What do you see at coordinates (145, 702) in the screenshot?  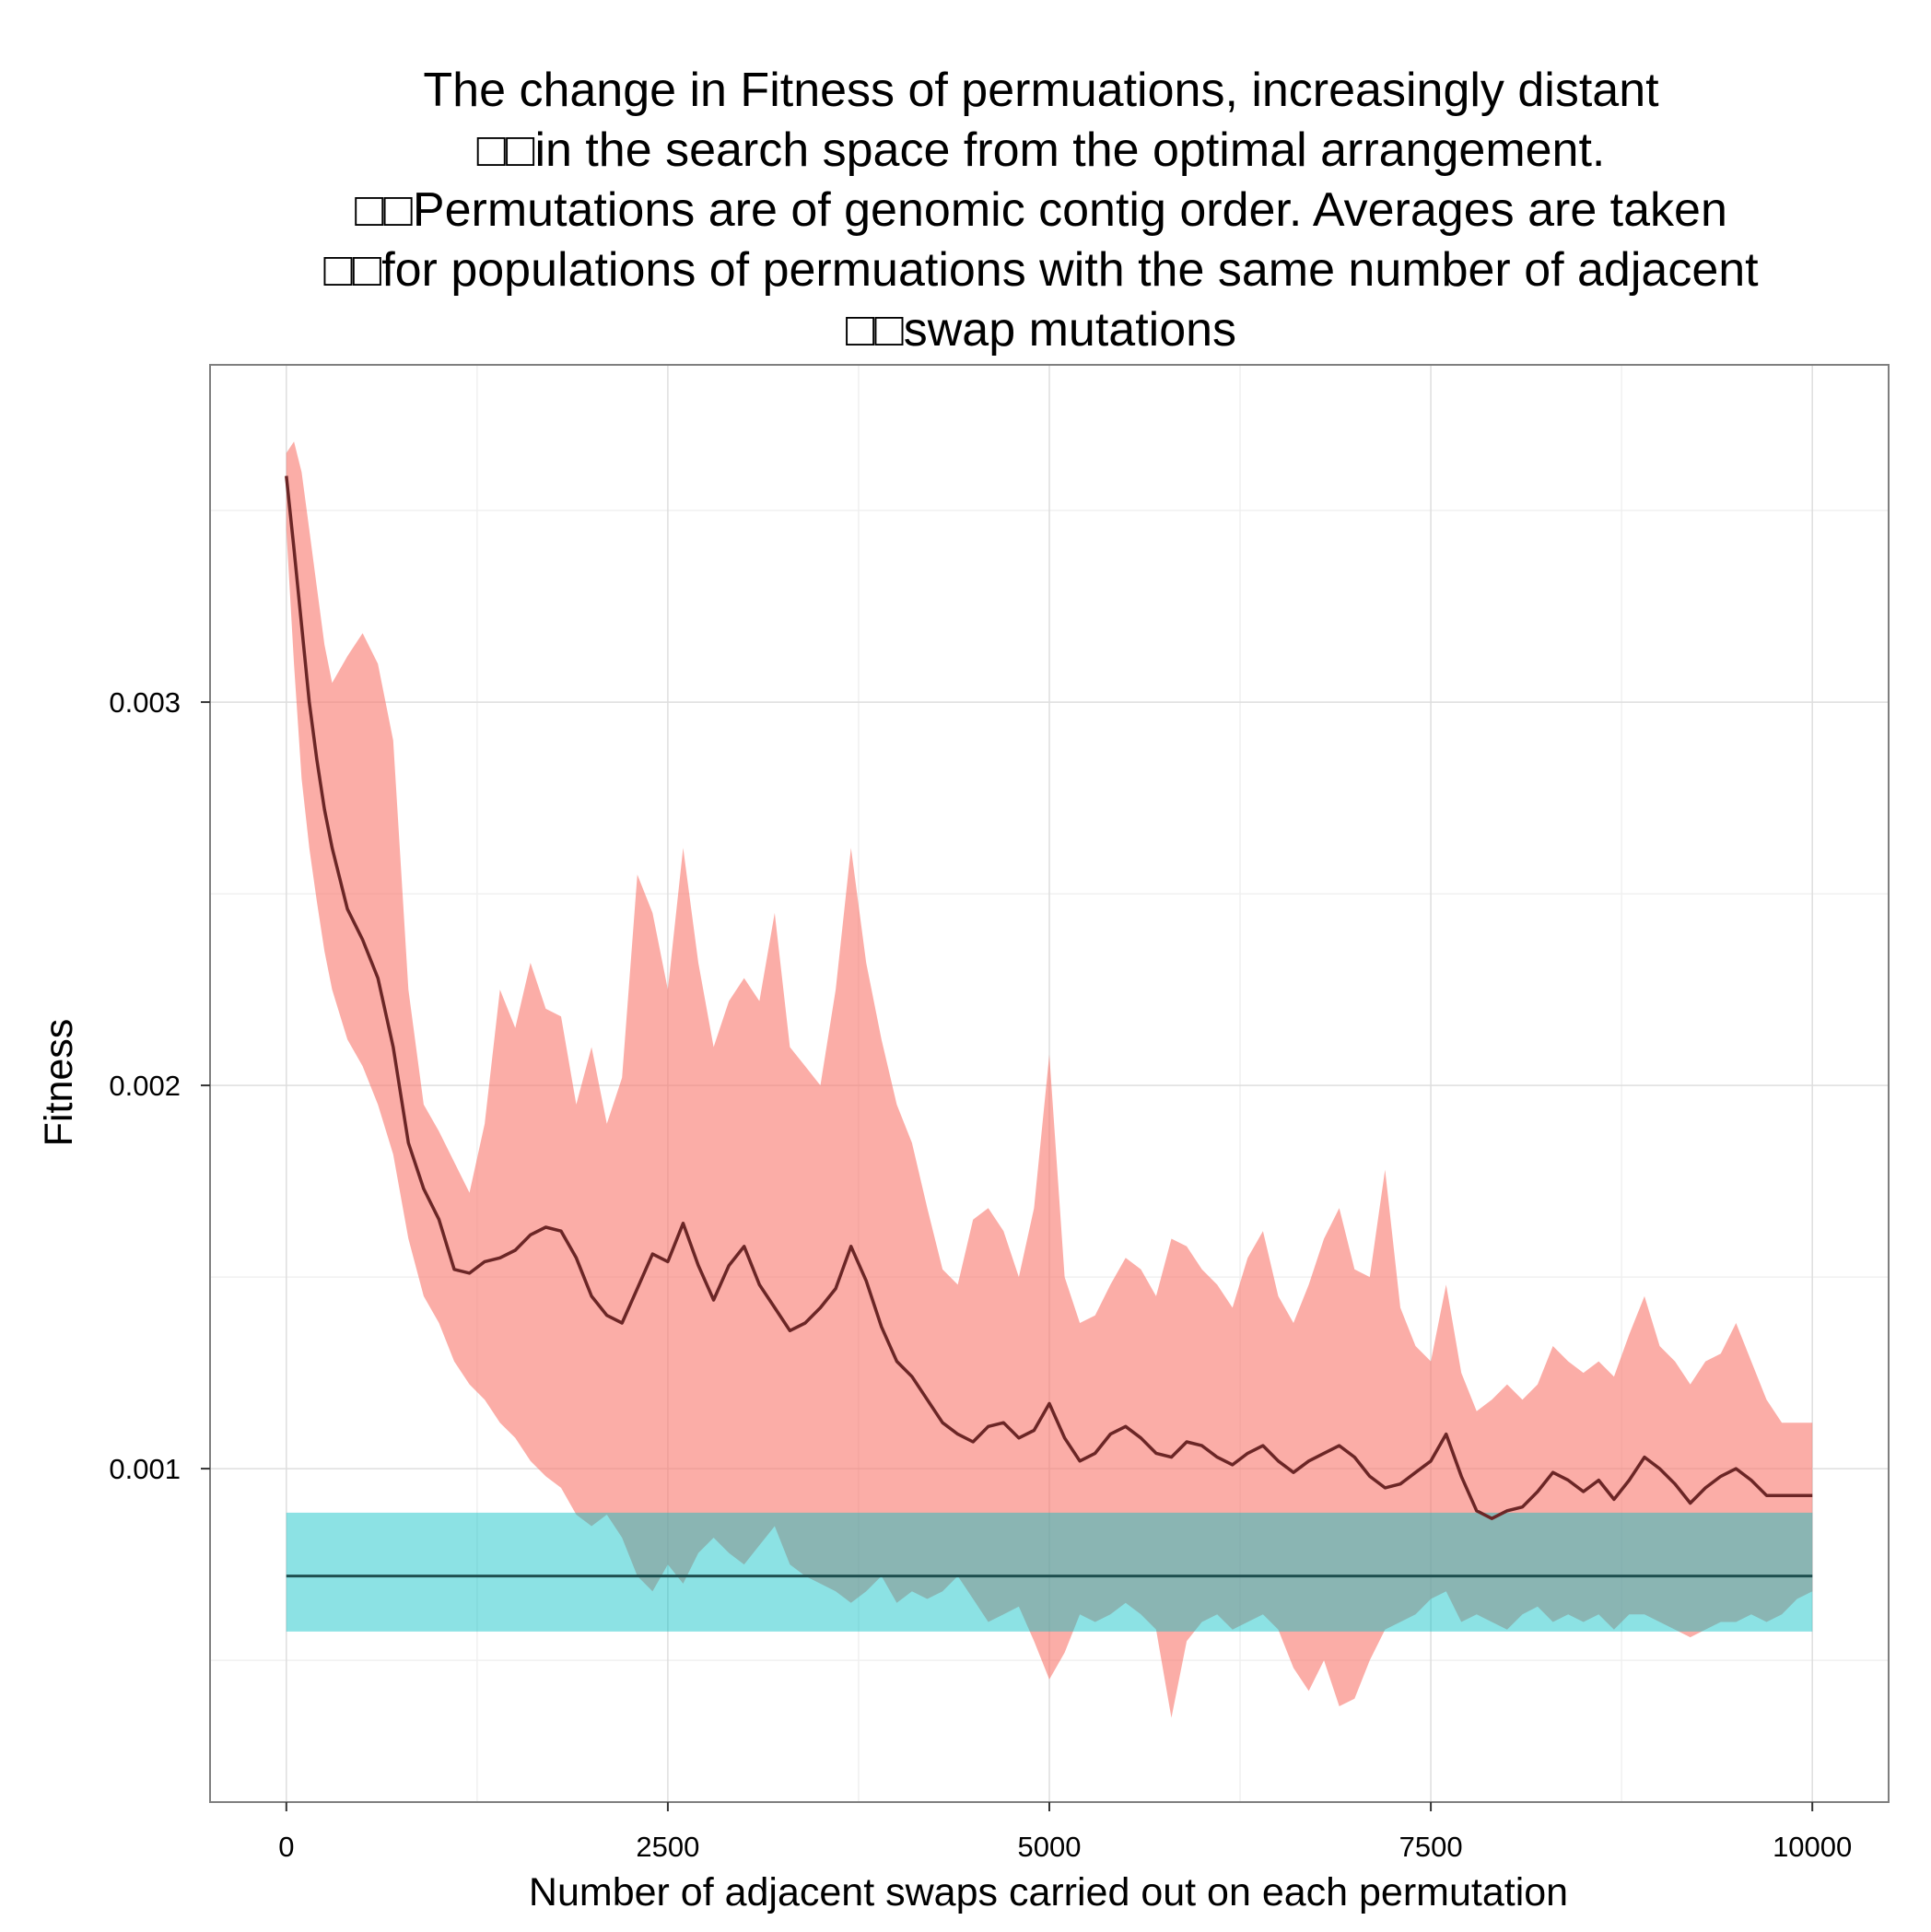 I see `y-tick-label-2: 0.003` at bounding box center [145, 702].